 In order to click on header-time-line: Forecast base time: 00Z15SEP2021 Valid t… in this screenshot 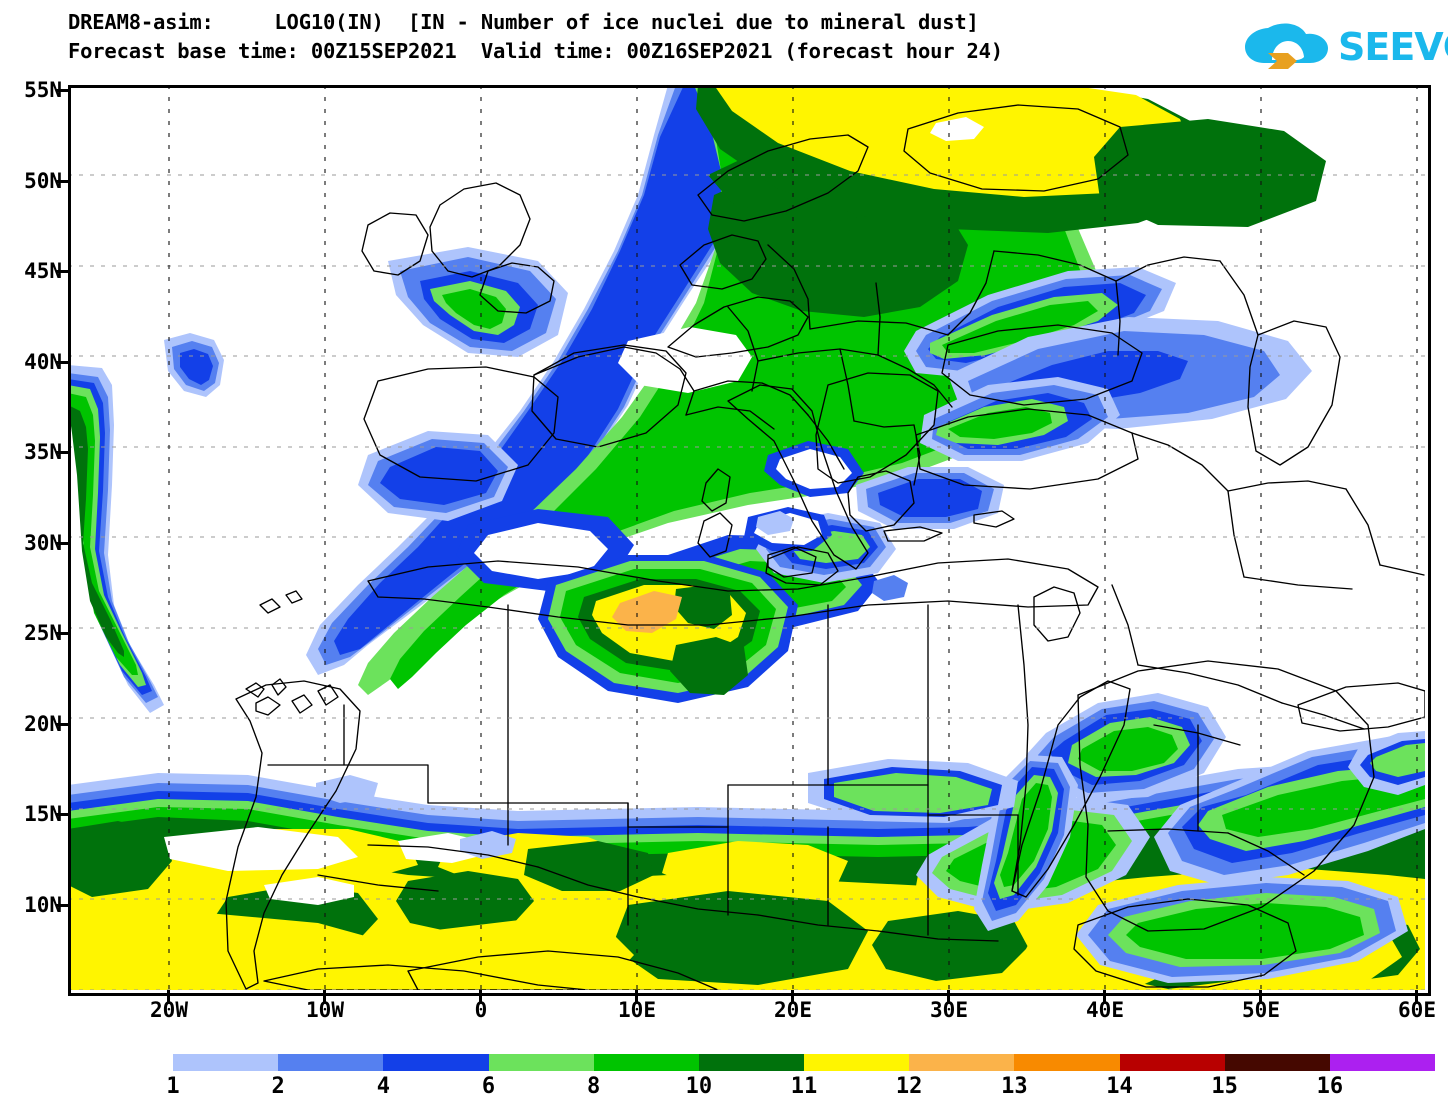, I will do `click(535, 51)`.